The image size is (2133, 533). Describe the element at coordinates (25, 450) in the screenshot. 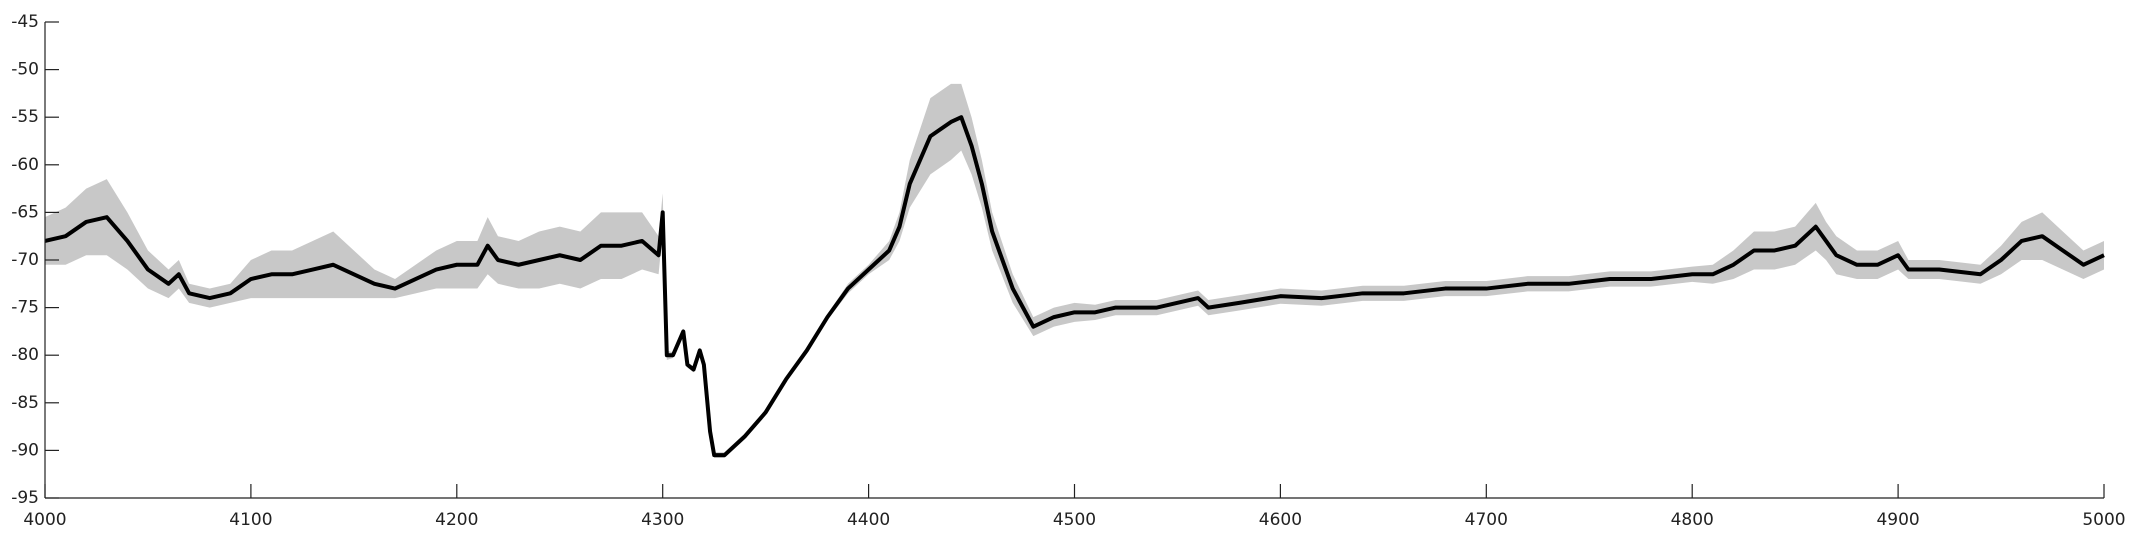

I see `y-tick-label: -90` at that location.